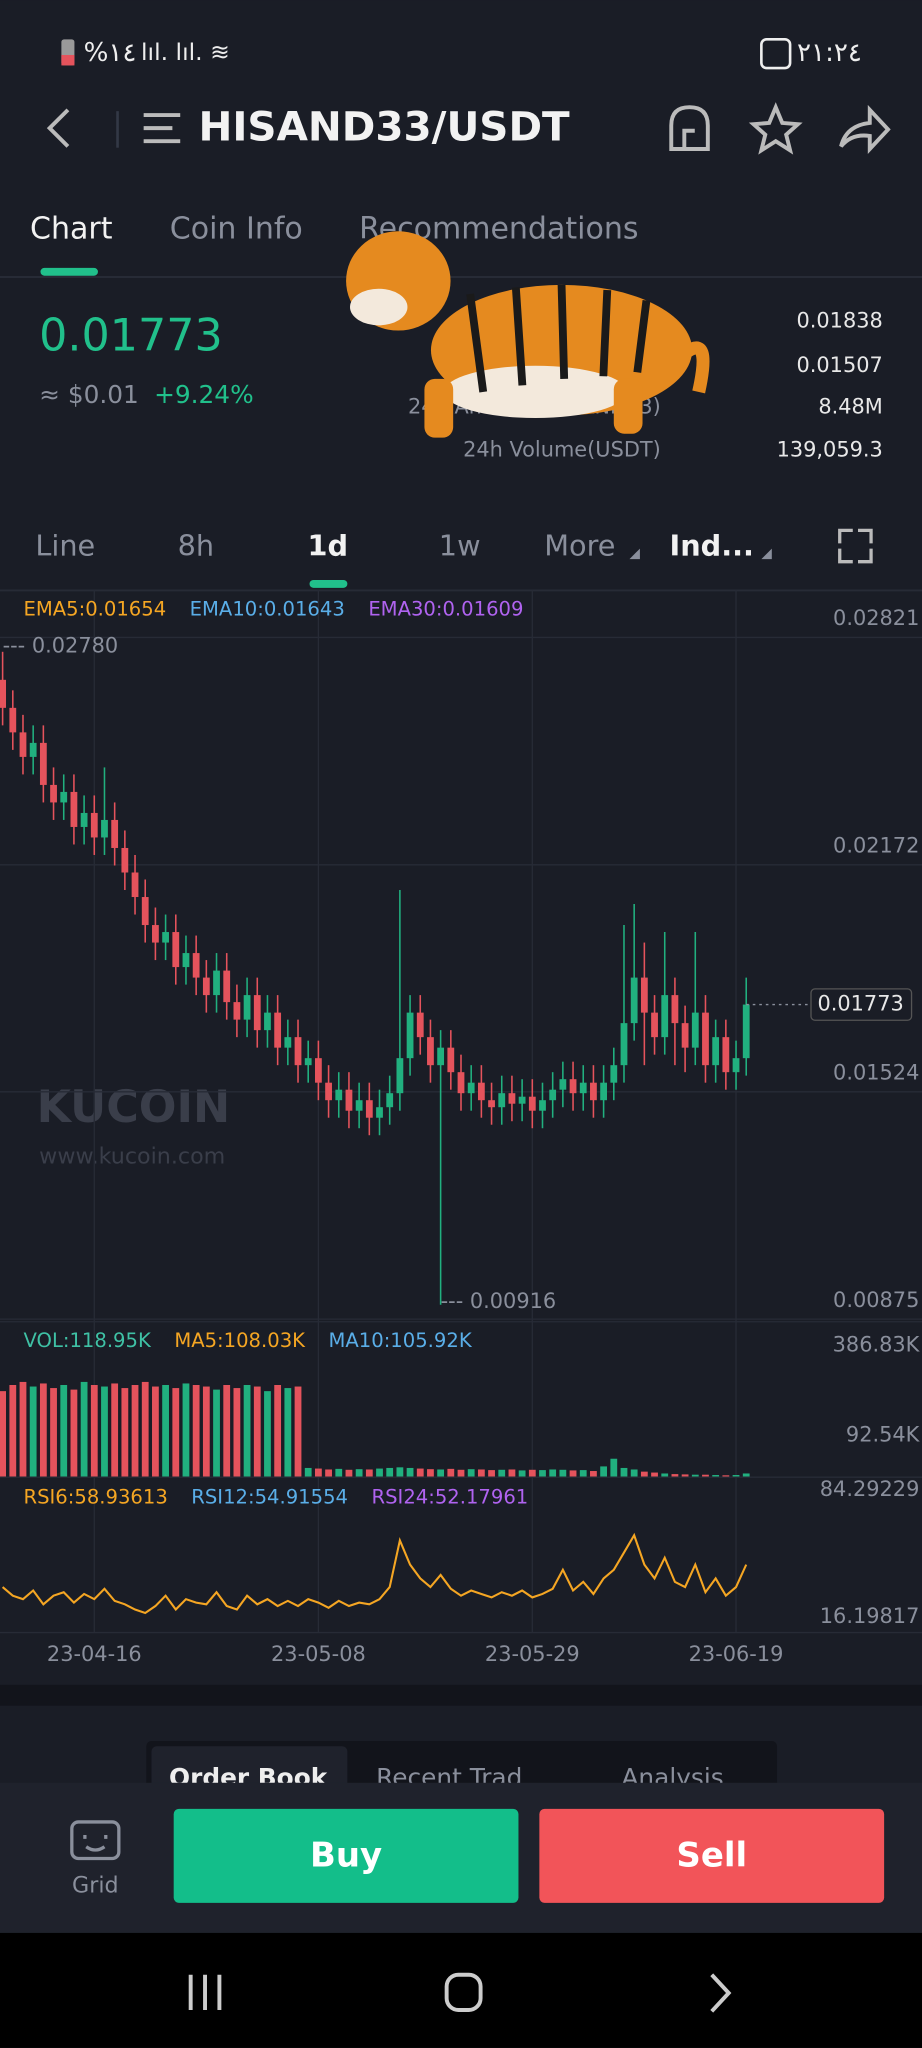 The width and height of the screenshot is (922, 2048). Describe the element at coordinates (460, 545) in the screenshot. I see `interval-tab: 1w` at that location.